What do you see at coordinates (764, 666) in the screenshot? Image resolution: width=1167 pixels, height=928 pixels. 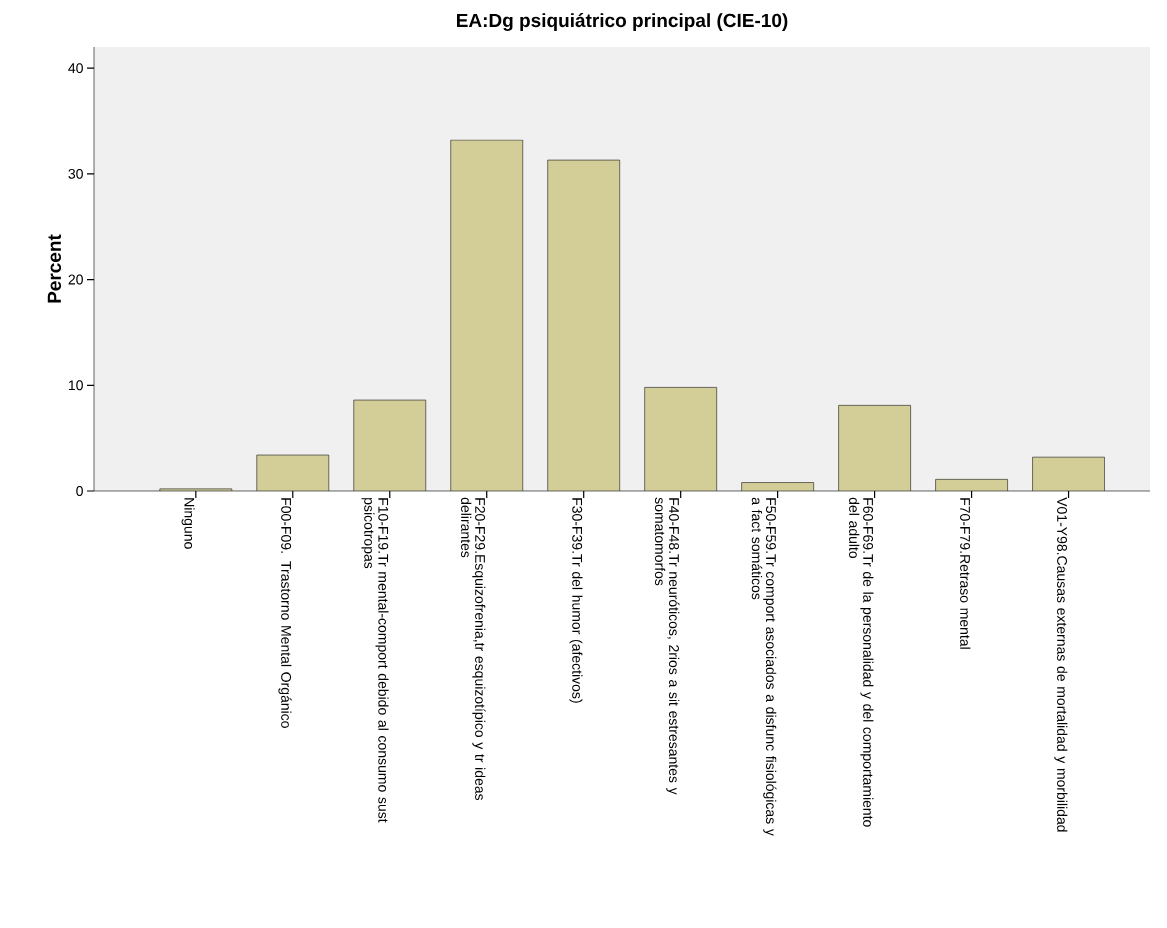 I see `x-tick-label: F50-F59.Tr comport asociados a disfunc fisiológicas y a fact somáticos` at bounding box center [764, 666].